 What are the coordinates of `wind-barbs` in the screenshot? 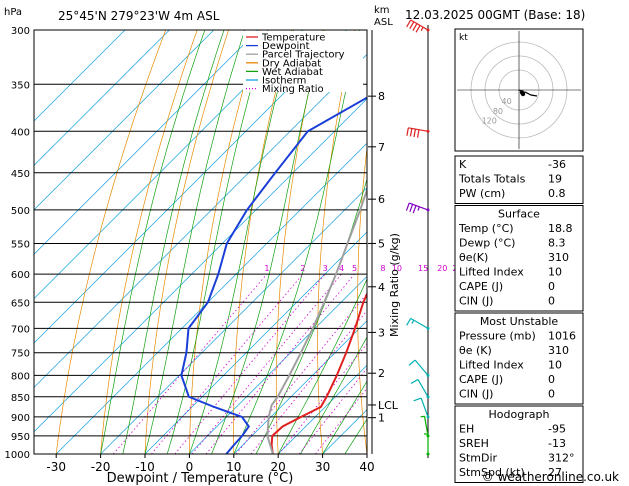 It's located at (417, 238).